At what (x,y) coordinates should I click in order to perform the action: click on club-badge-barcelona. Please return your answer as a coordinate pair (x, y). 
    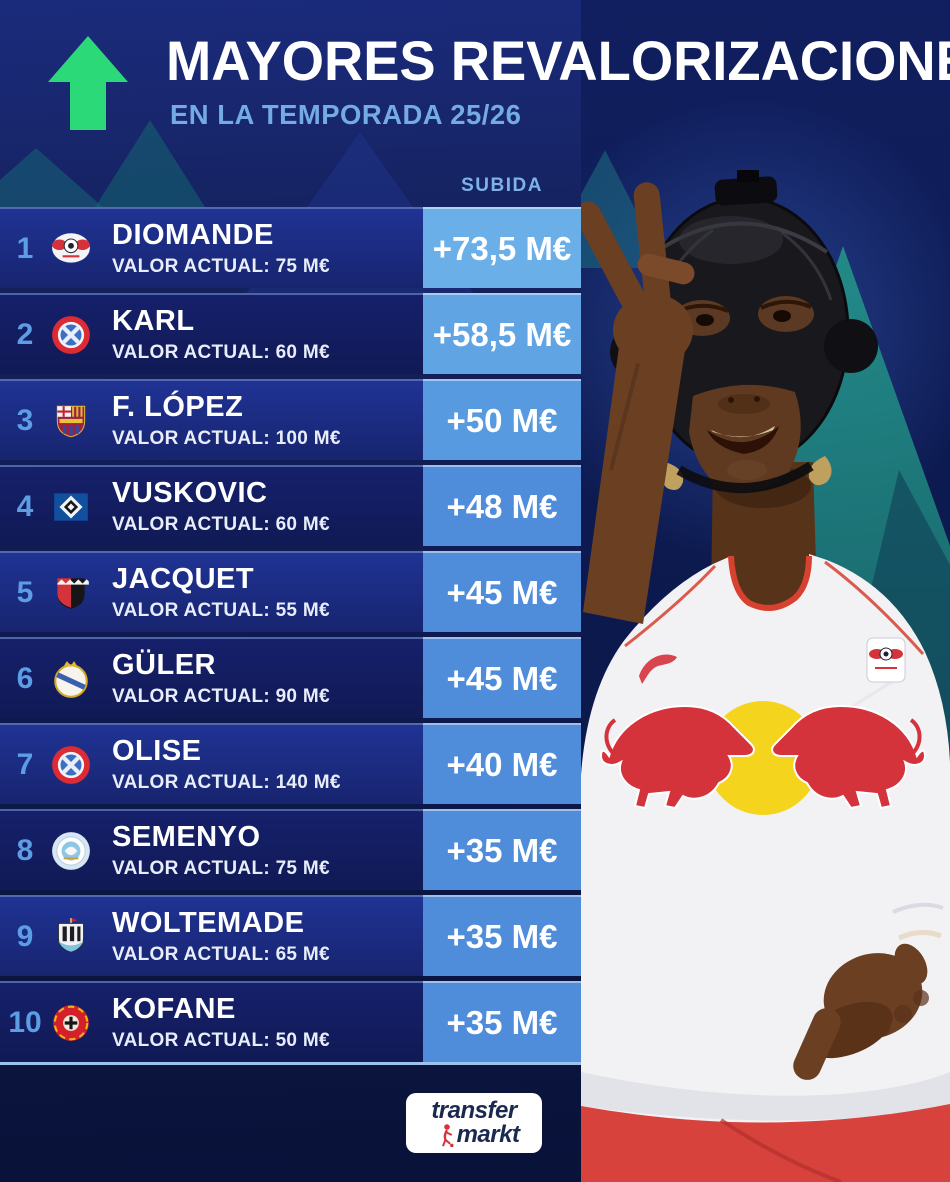
    Looking at the image, I should click on (71, 421).